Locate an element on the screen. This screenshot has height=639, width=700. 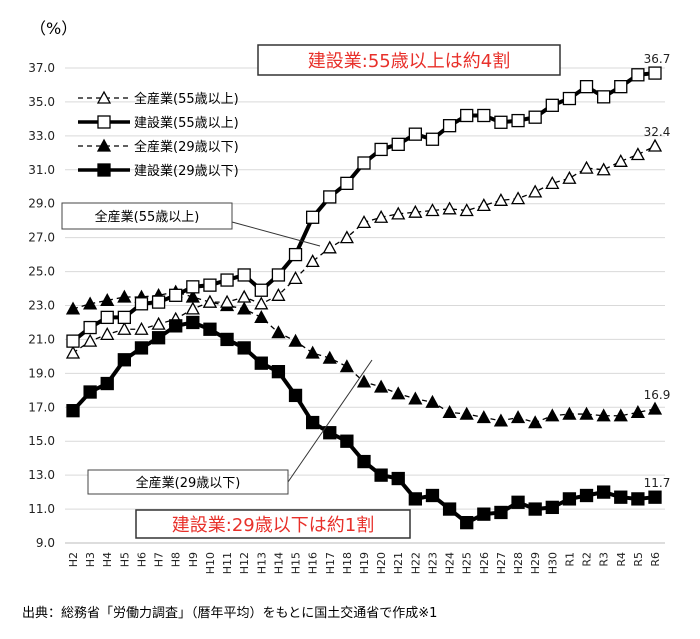
end-data-label: 36.7 is located at coordinates (657, 59).